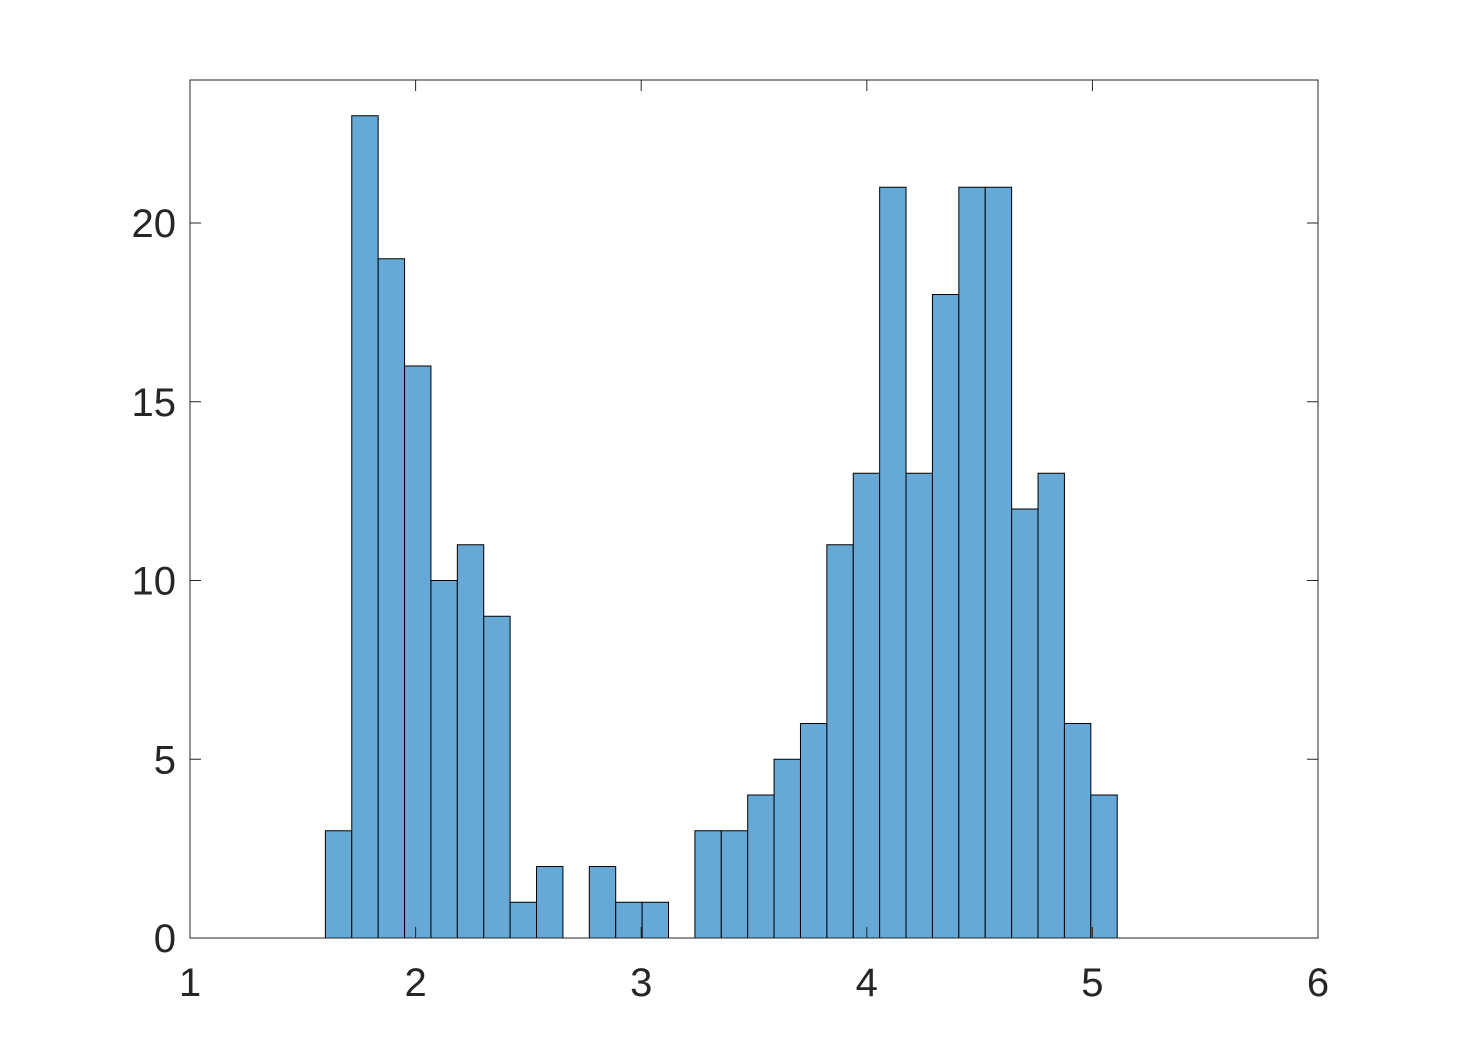 This screenshot has width=1458, height=1055. Describe the element at coordinates (154, 403) in the screenshot. I see `y-tick-label: 15` at that location.